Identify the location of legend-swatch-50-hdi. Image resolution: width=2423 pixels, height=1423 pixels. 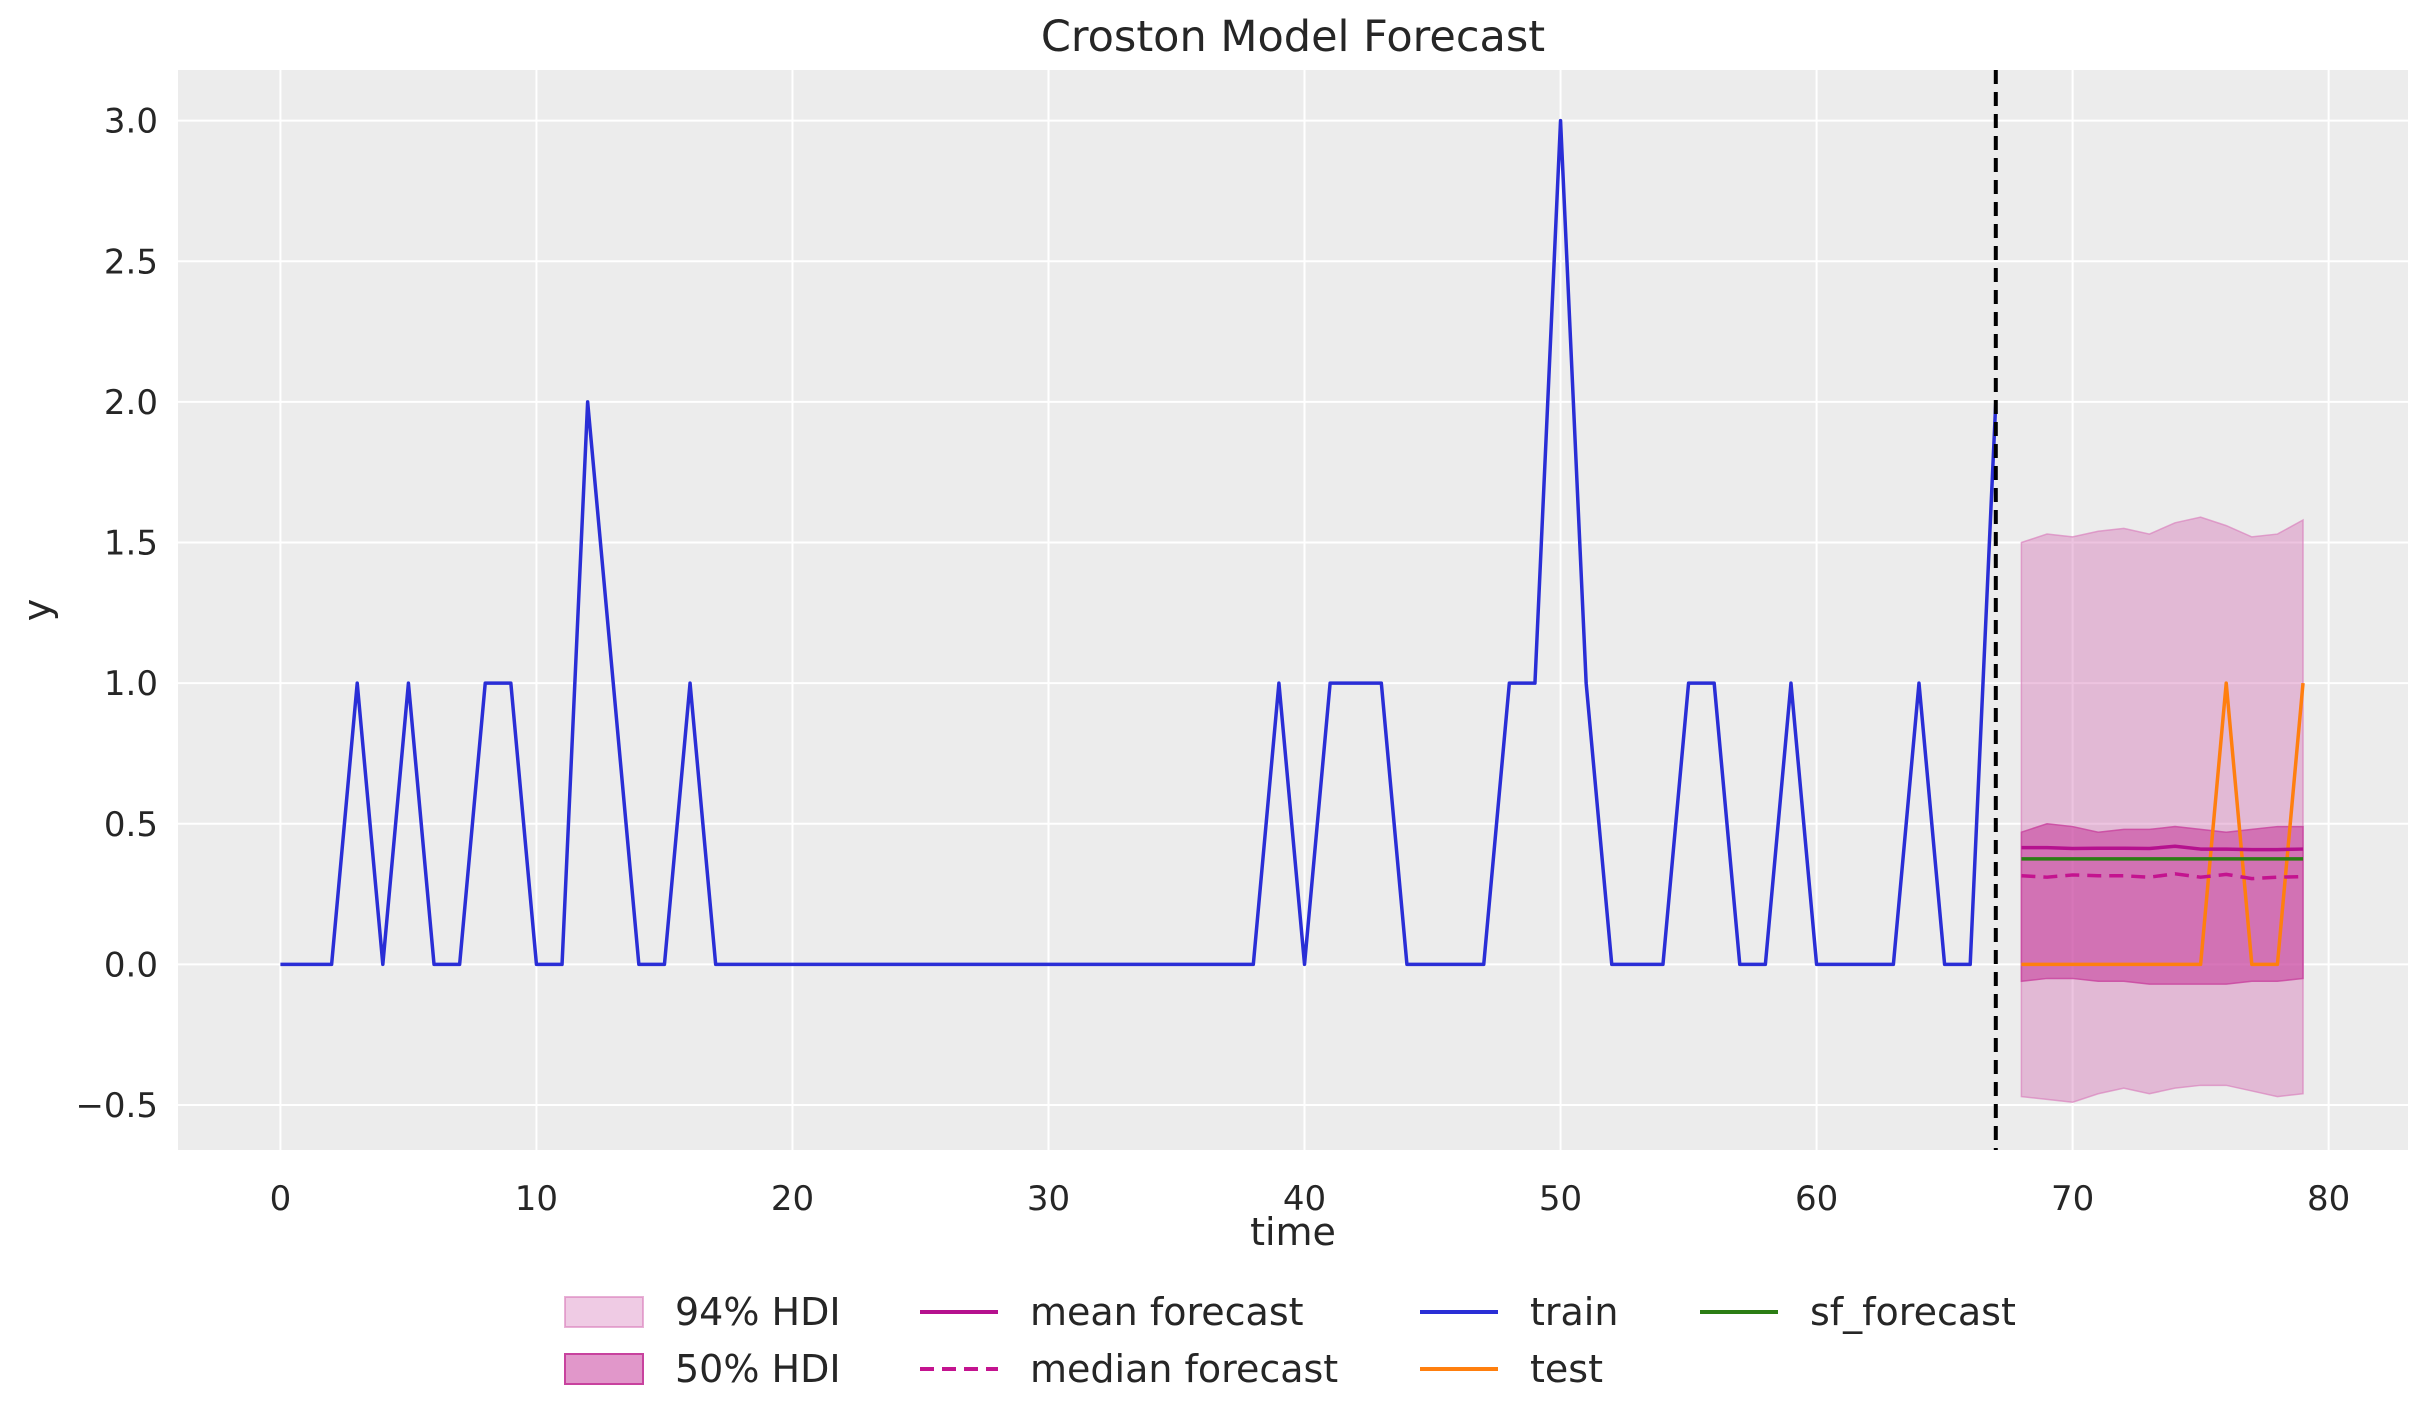
(604, 1369).